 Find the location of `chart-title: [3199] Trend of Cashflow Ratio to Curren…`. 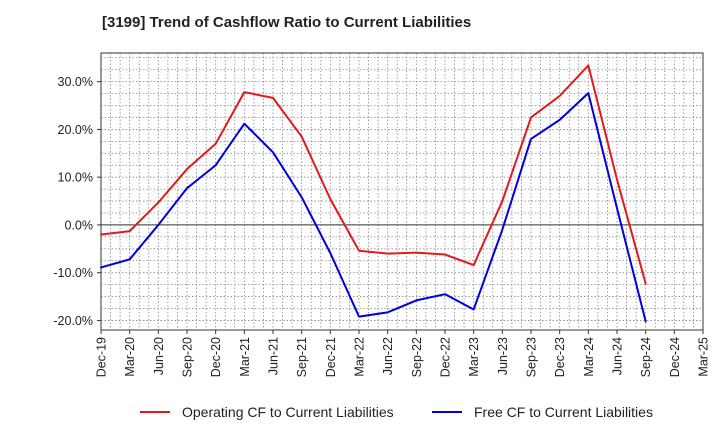

chart-title: [3199] Trend of Cashflow Ratio to Curren… is located at coordinates (287, 22).